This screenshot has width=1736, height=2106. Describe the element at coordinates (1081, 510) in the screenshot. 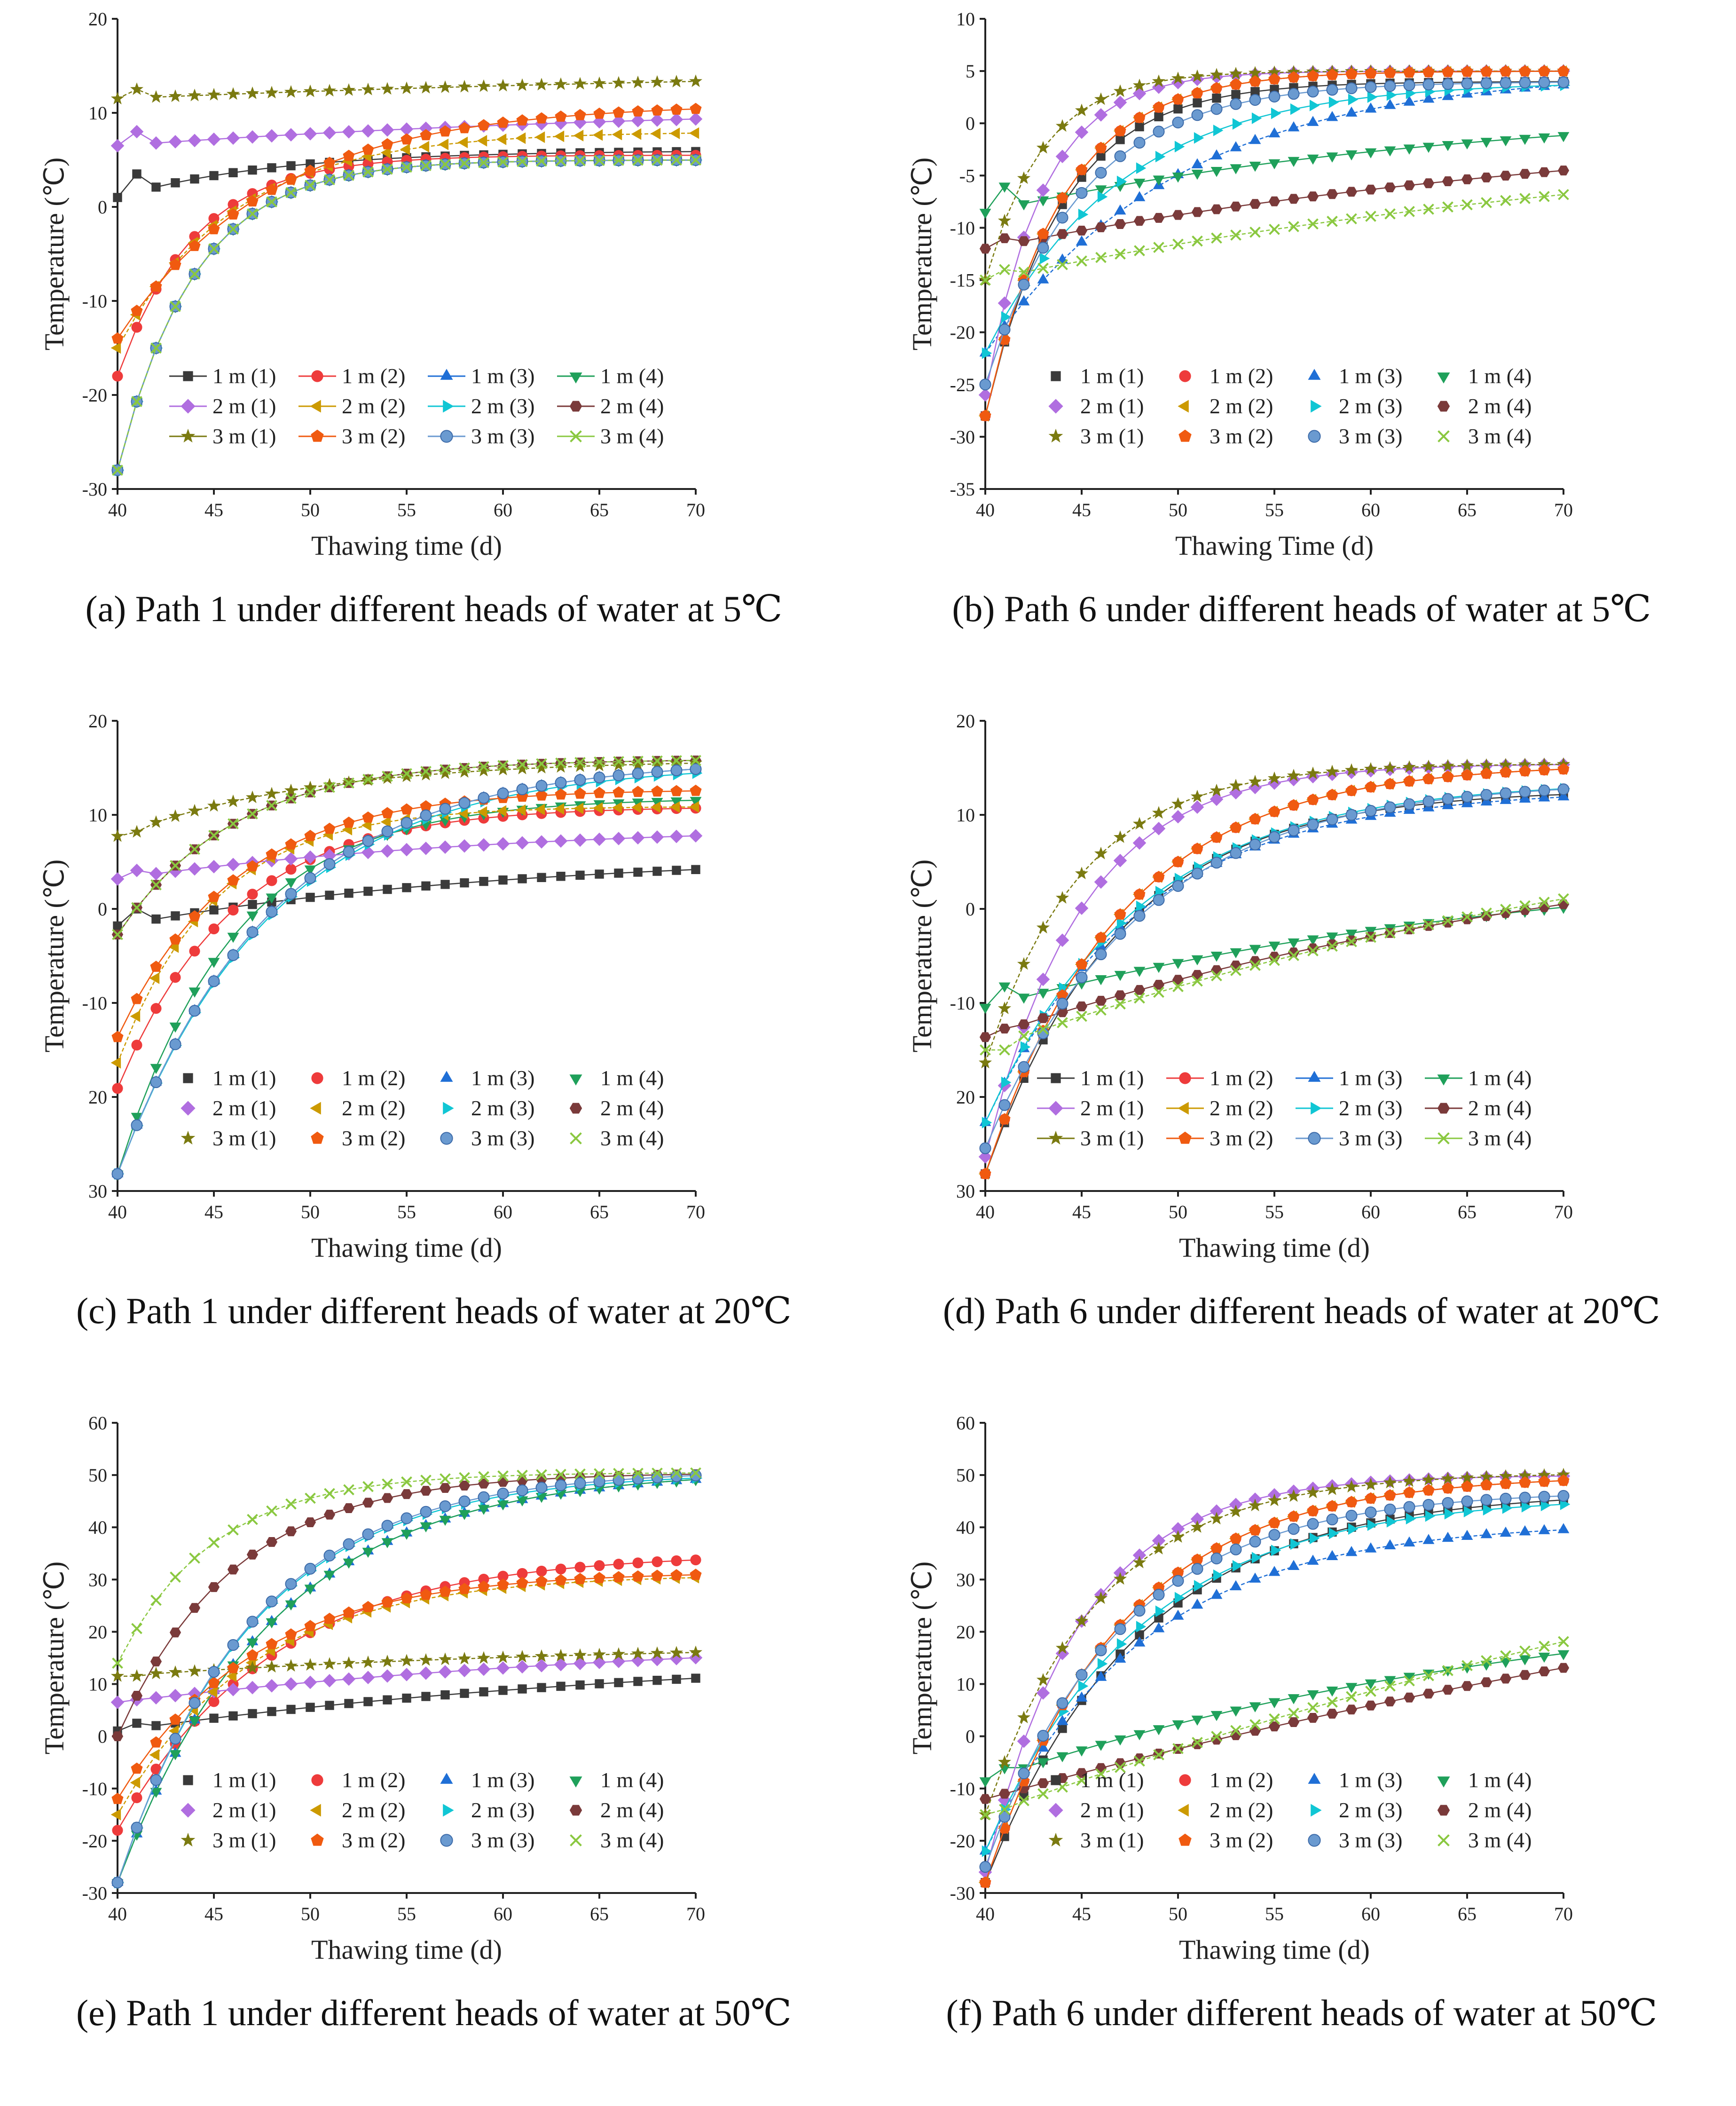

I see `x-tick-label: 45` at that location.